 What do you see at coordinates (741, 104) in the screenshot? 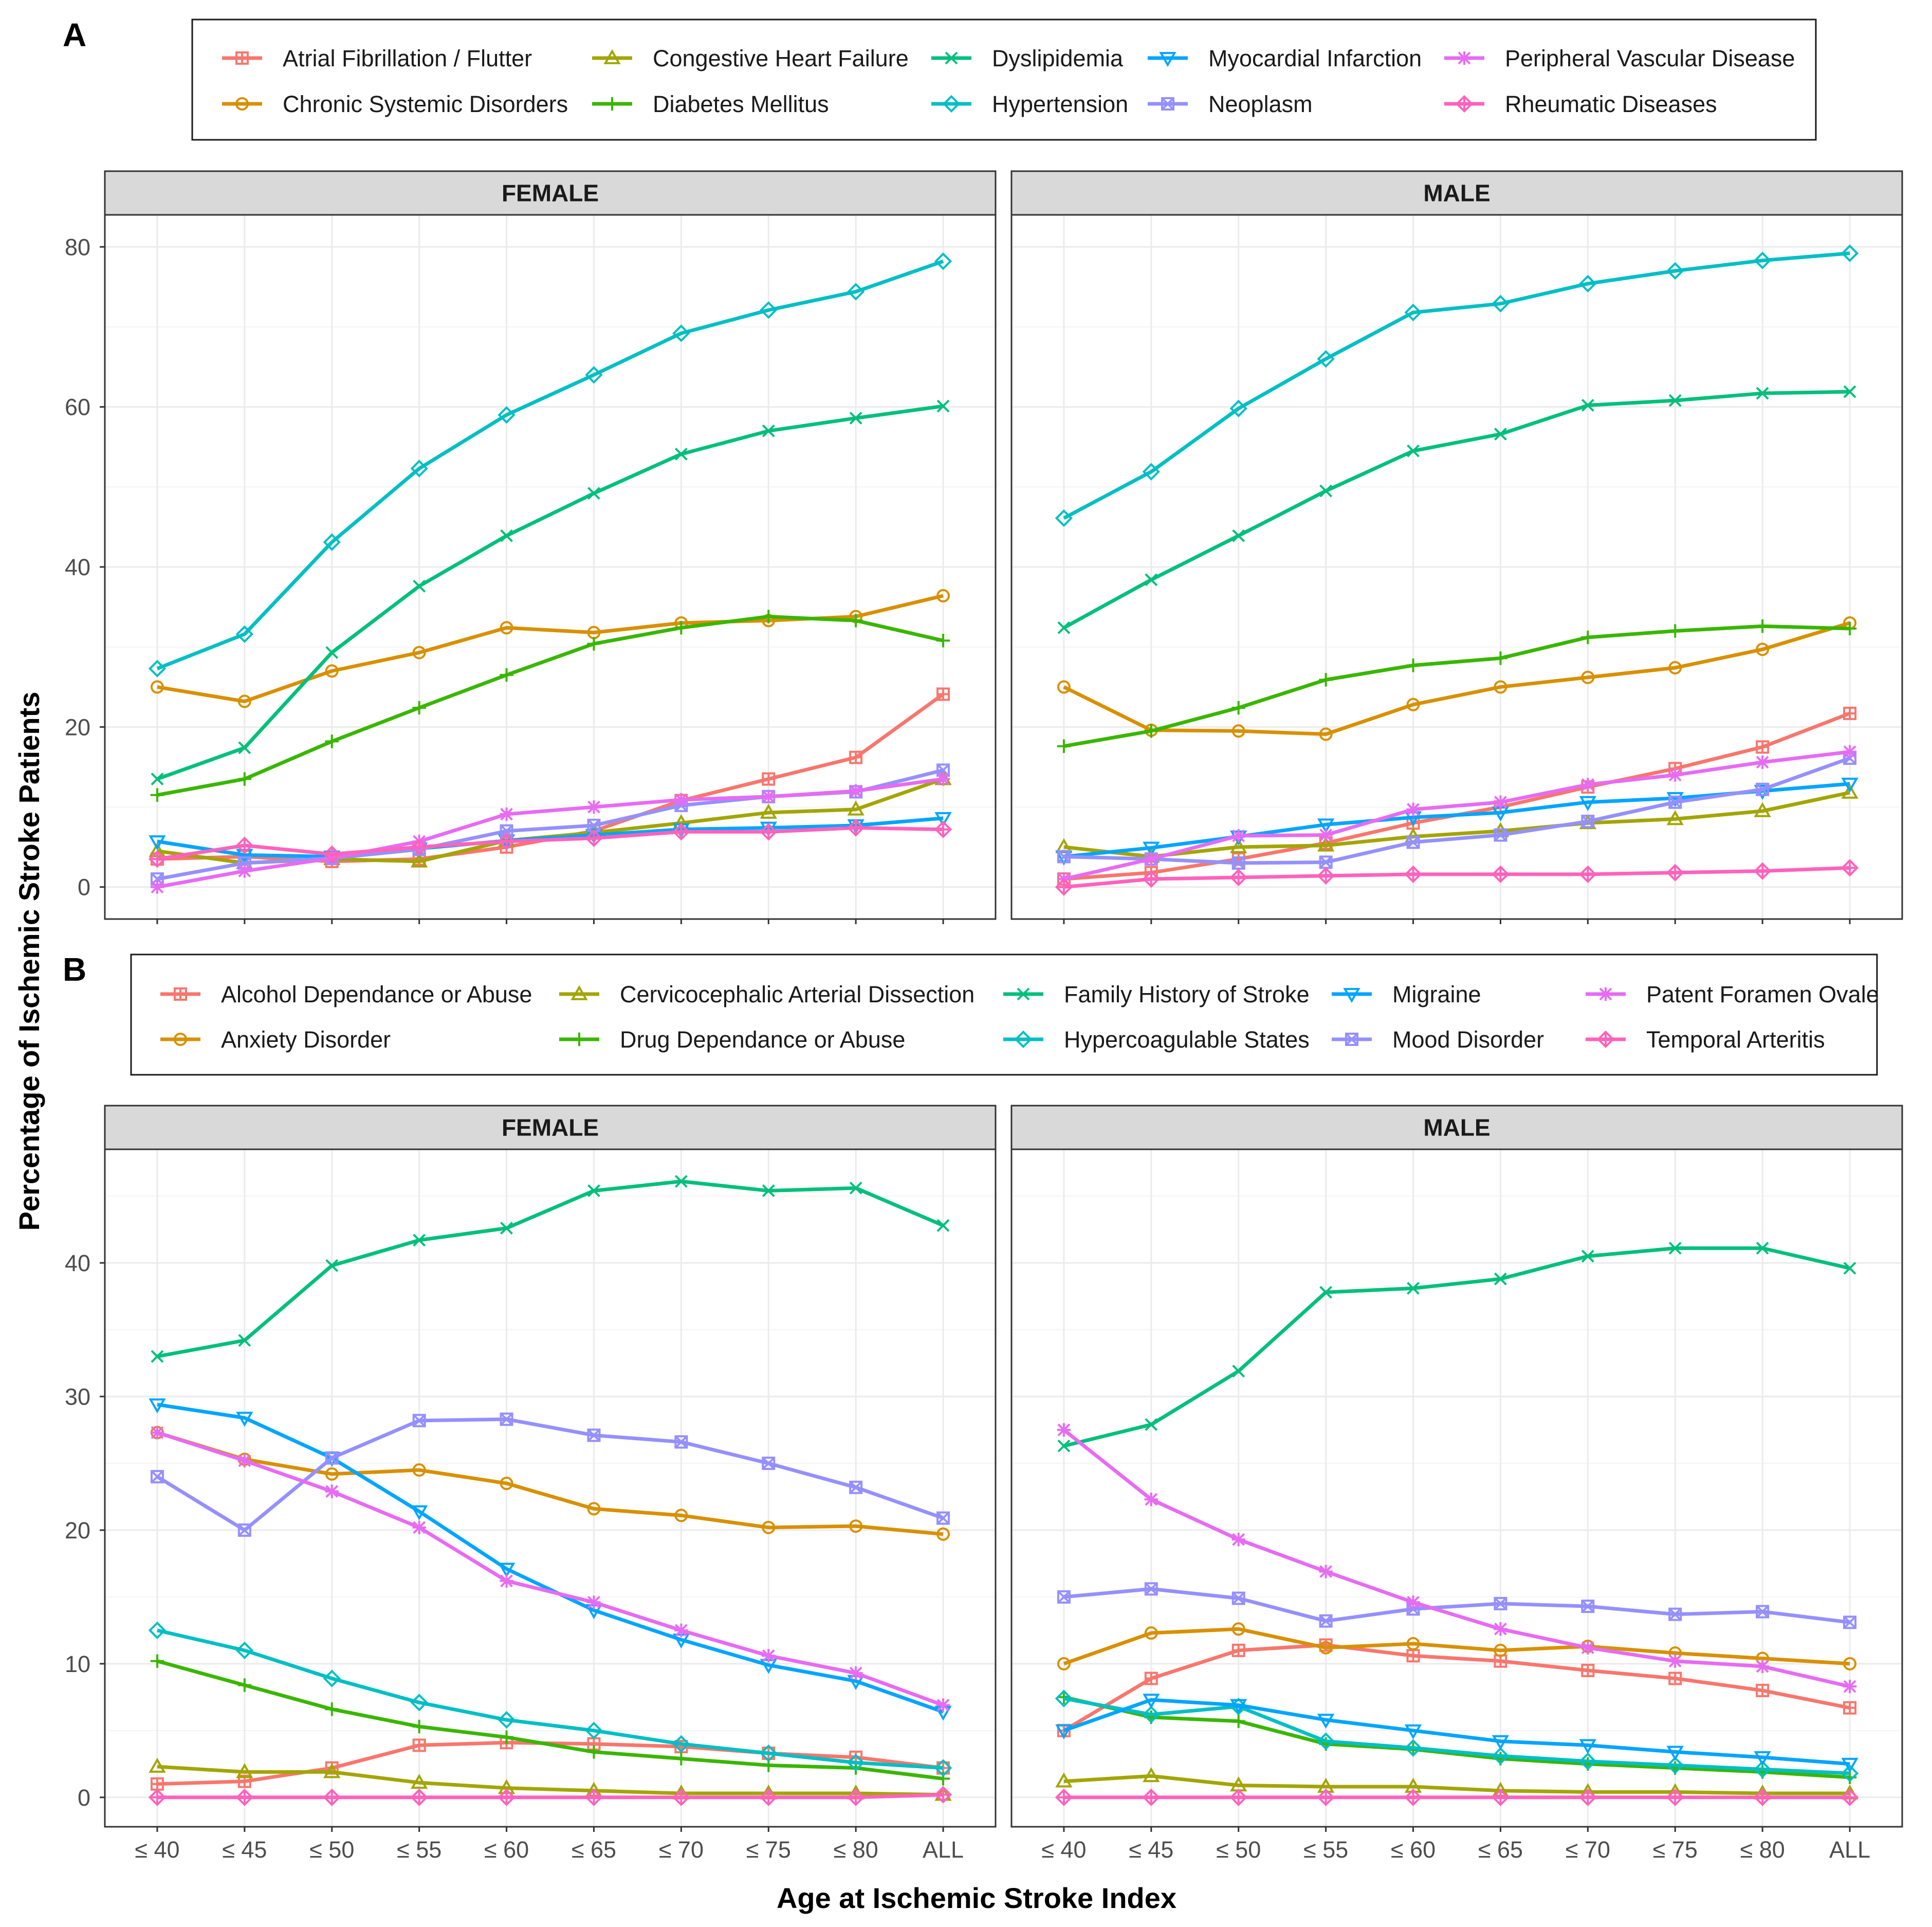
I see `legend-label: Diabetes Mellitus` at bounding box center [741, 104].